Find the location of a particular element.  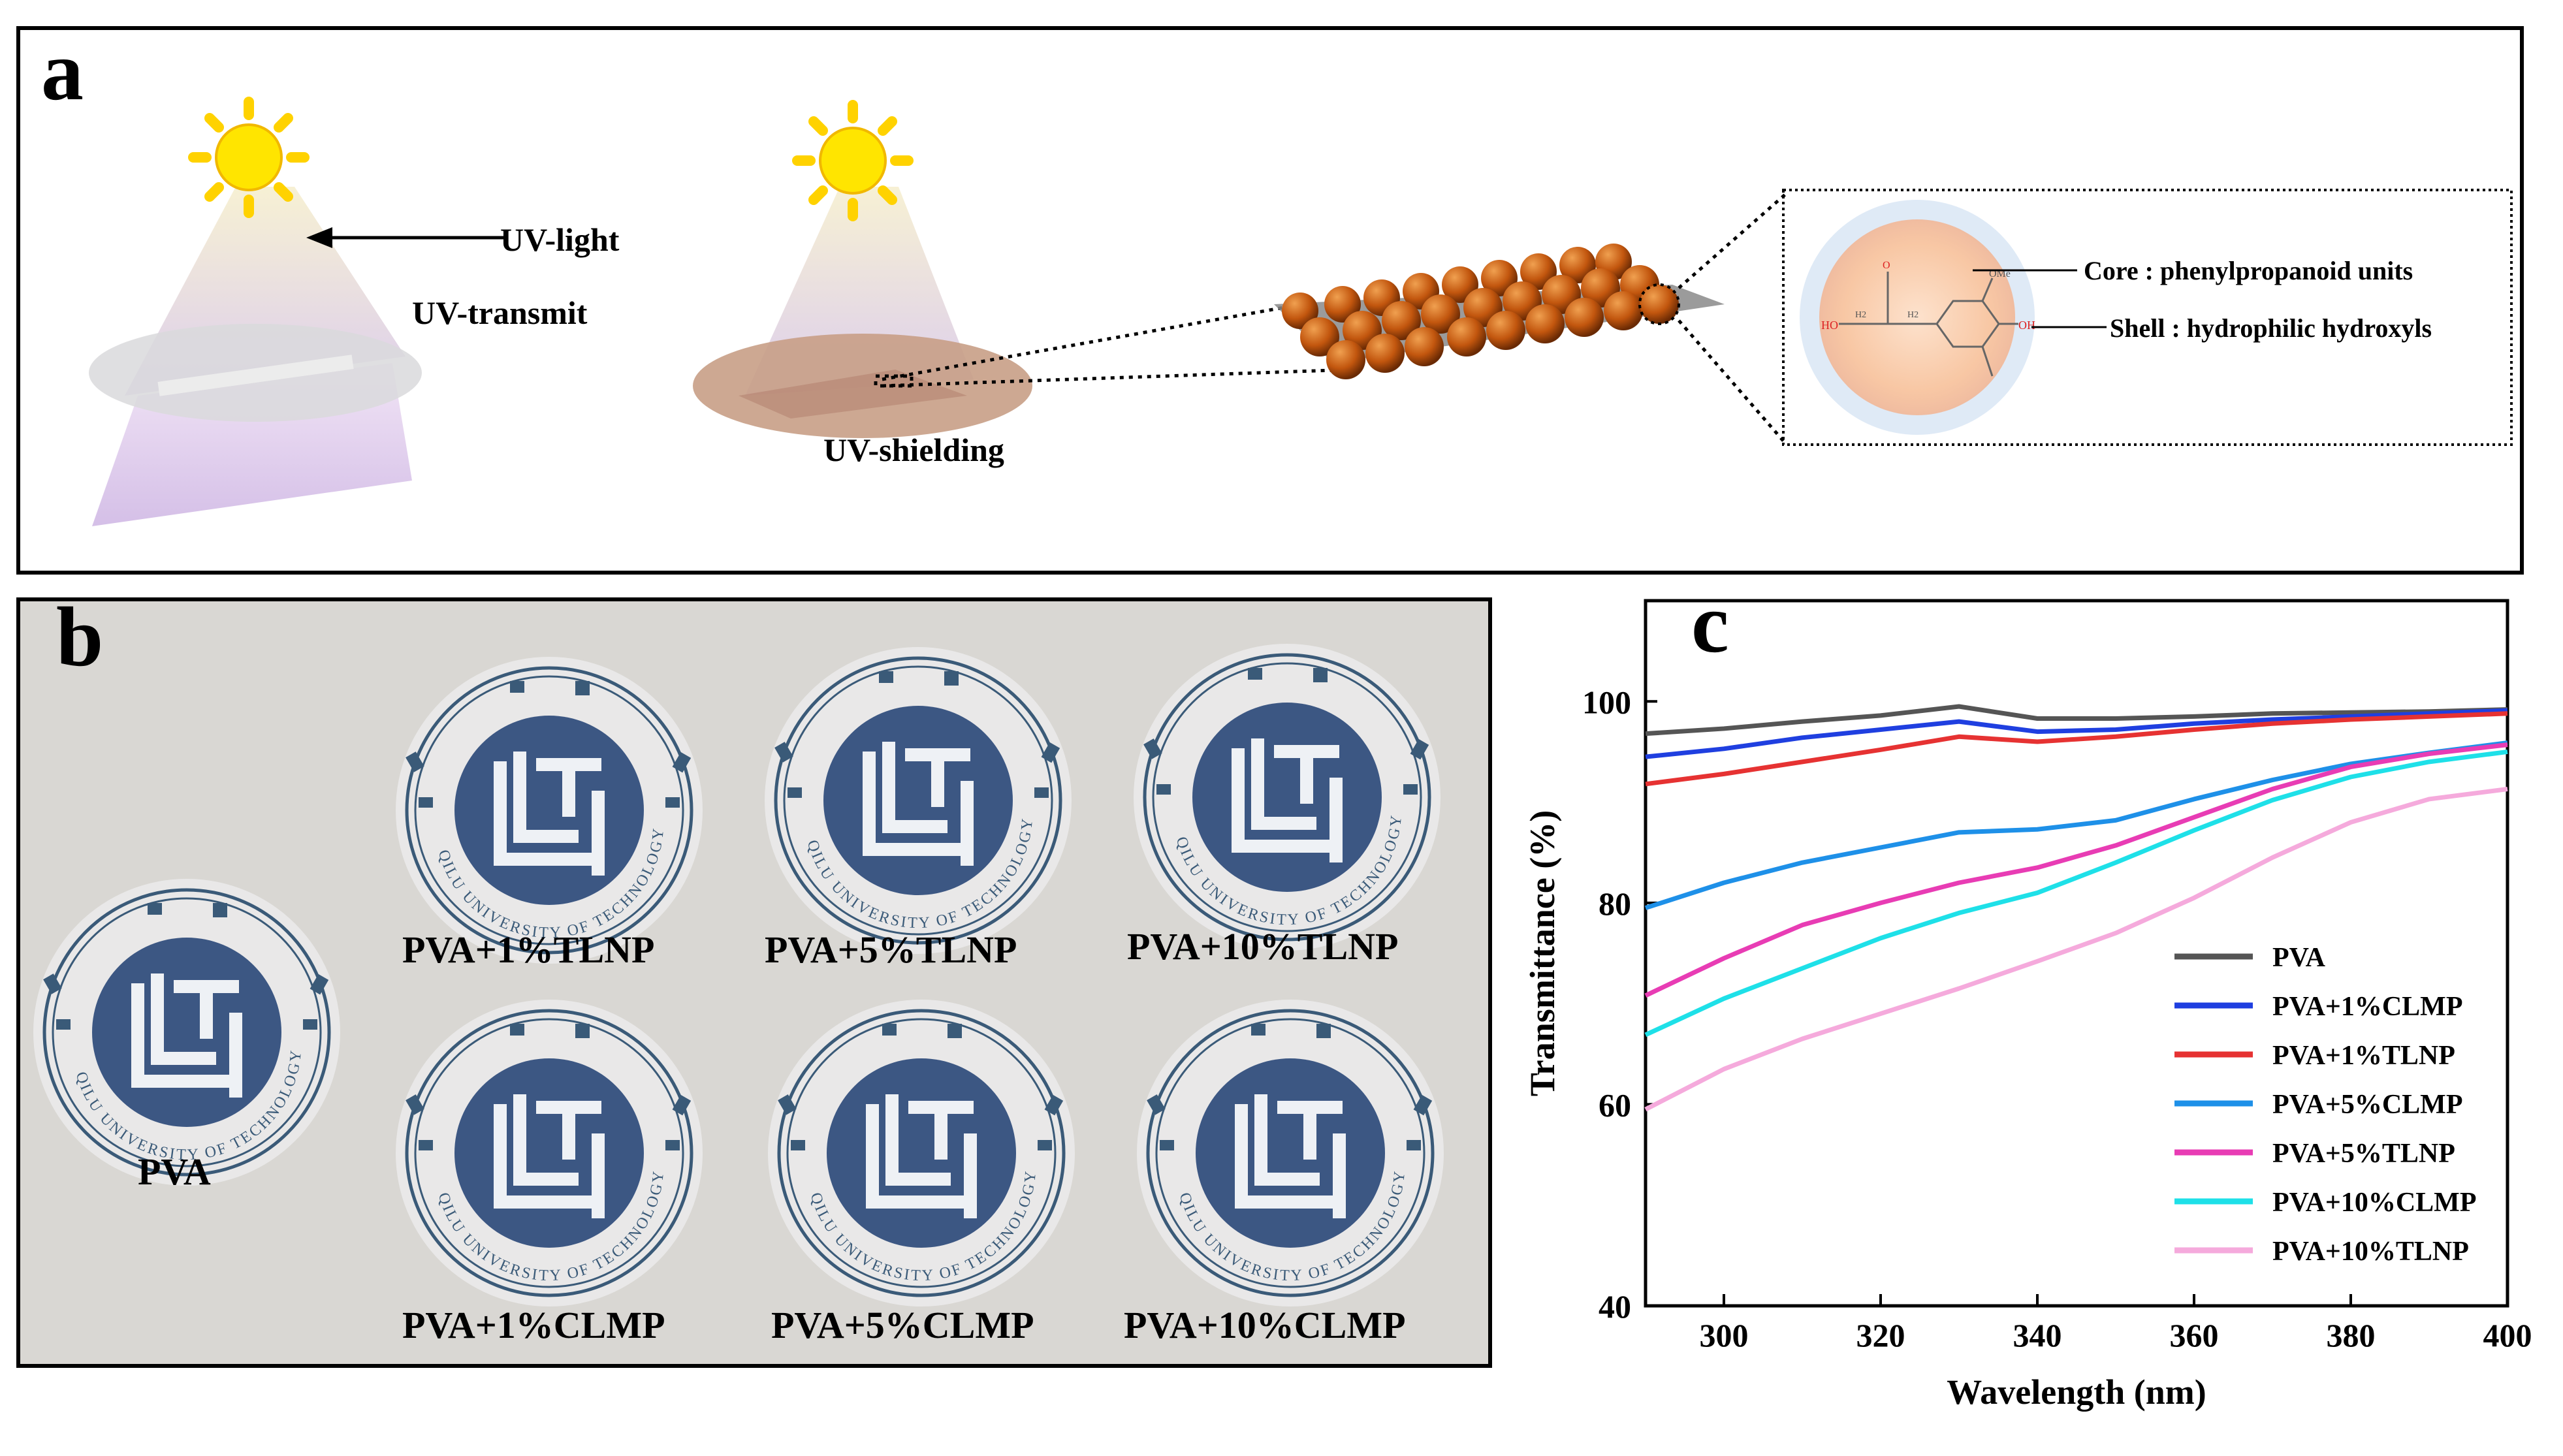

y-tick-label: 60 is located at coordinates (1615, 1105).